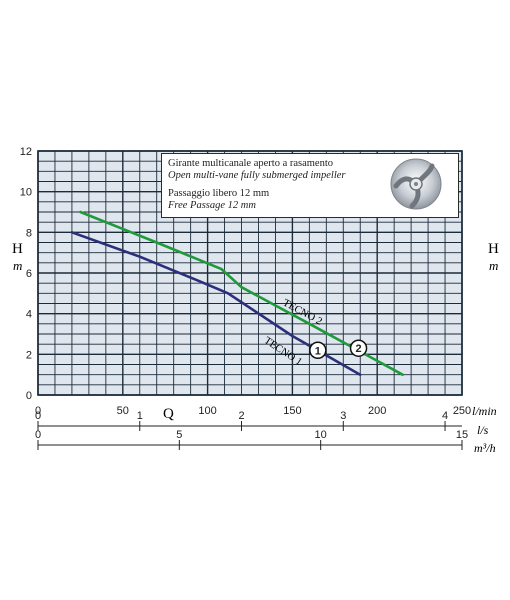  Describe the element at coordinates (484, 411) in the screenshot. I see `x-unit-lmin: l/min` at that location.